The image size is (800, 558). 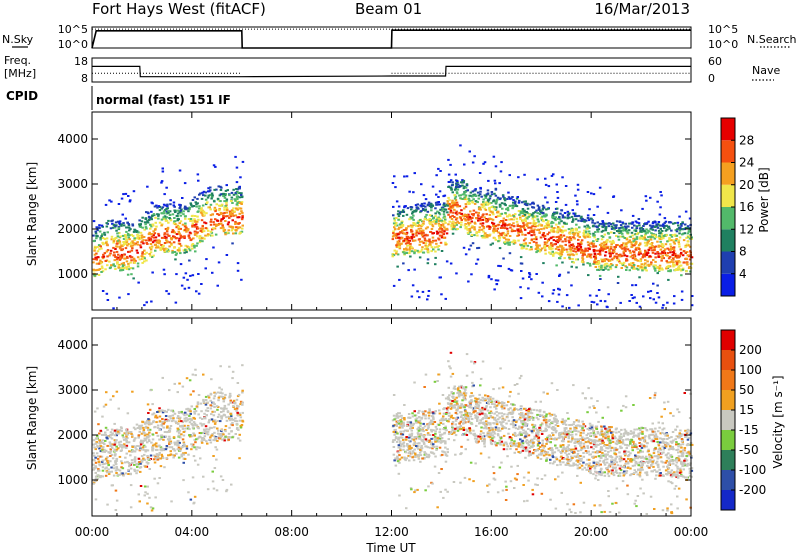 What do you see at coordinates (715, 61) in the screenshot?
I see `nave-tick-top: 60` at bounding box center [715, 61].